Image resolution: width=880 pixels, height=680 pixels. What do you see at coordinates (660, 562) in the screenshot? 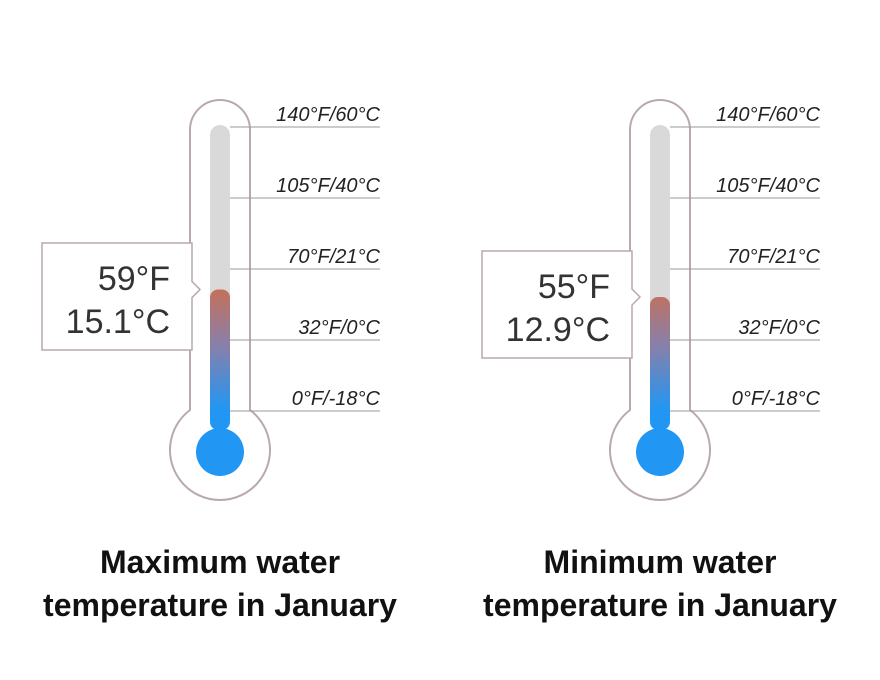
I see `thermometer-title: Minimum water` at bounding box center [660, 562].